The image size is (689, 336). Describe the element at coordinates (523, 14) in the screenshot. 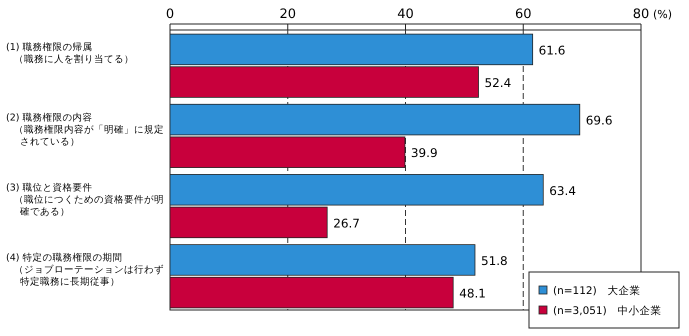

I see `x-tick-label: 60` at that location.